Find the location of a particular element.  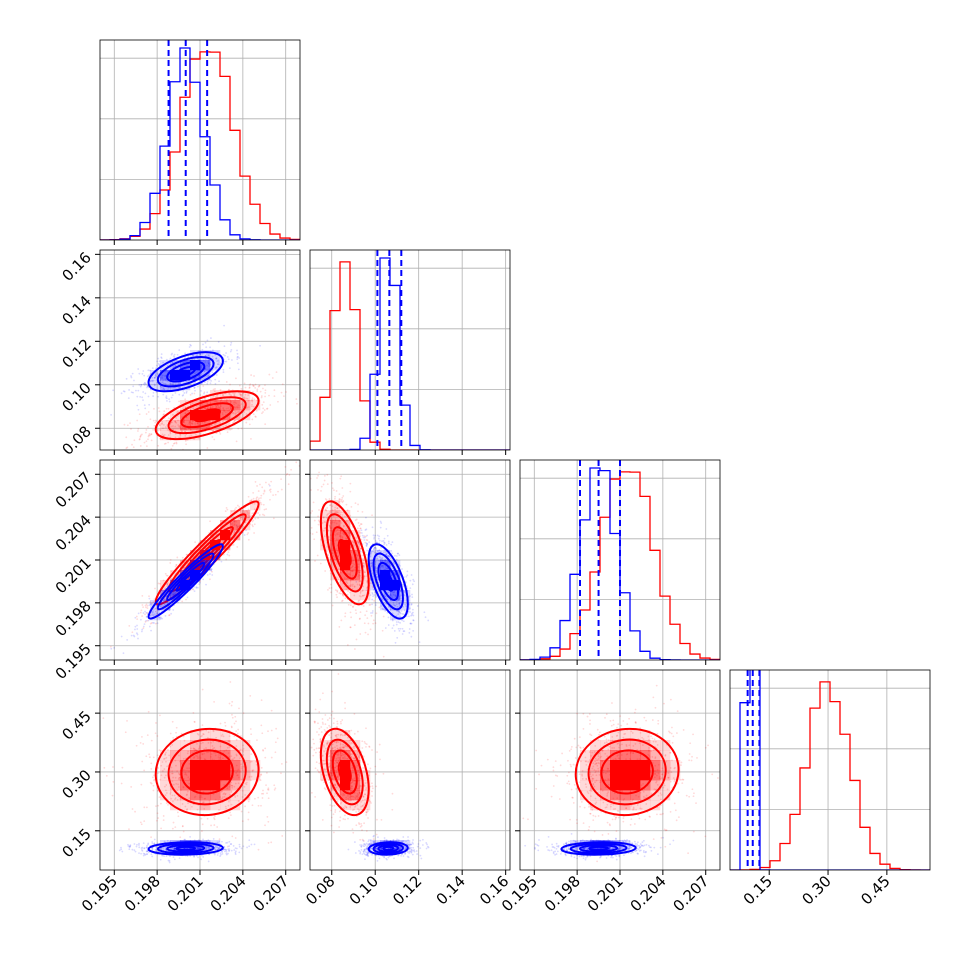

y-tick-label: 0.198 is located at coordinates (73, 618).